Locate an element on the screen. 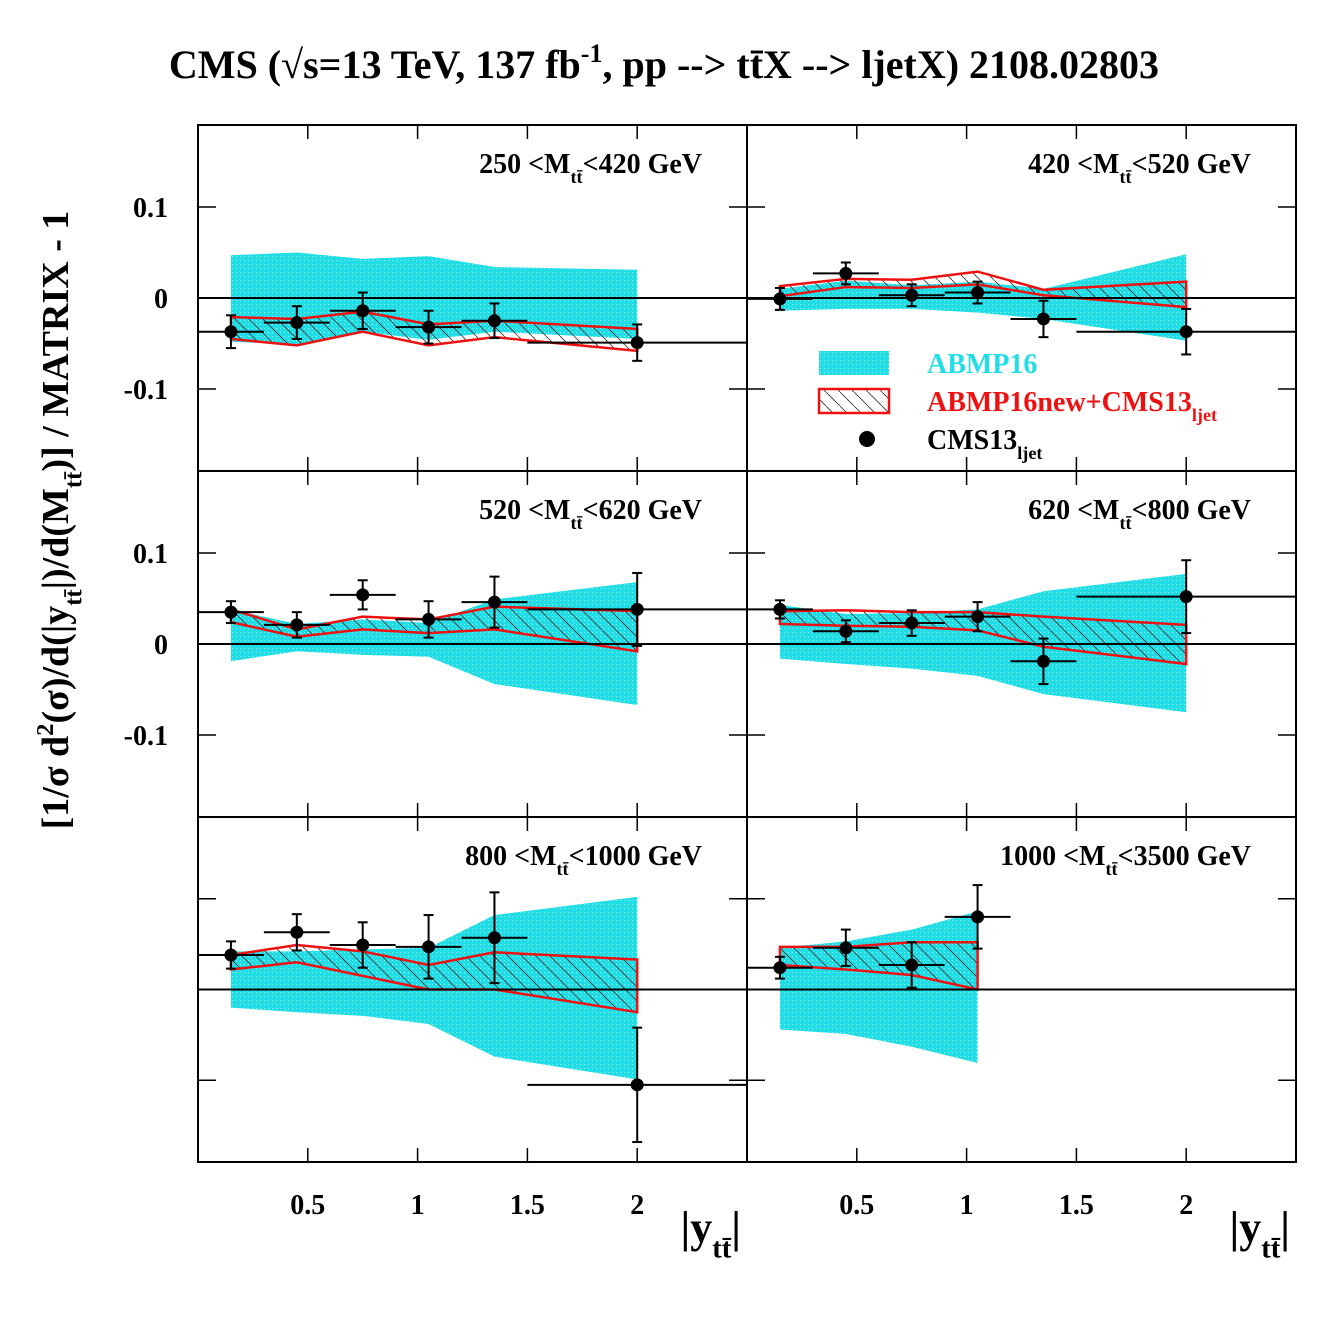 The height and width of the screenshot is (1329, 1329). text-part: 2 is located at coordinates (45, 730).